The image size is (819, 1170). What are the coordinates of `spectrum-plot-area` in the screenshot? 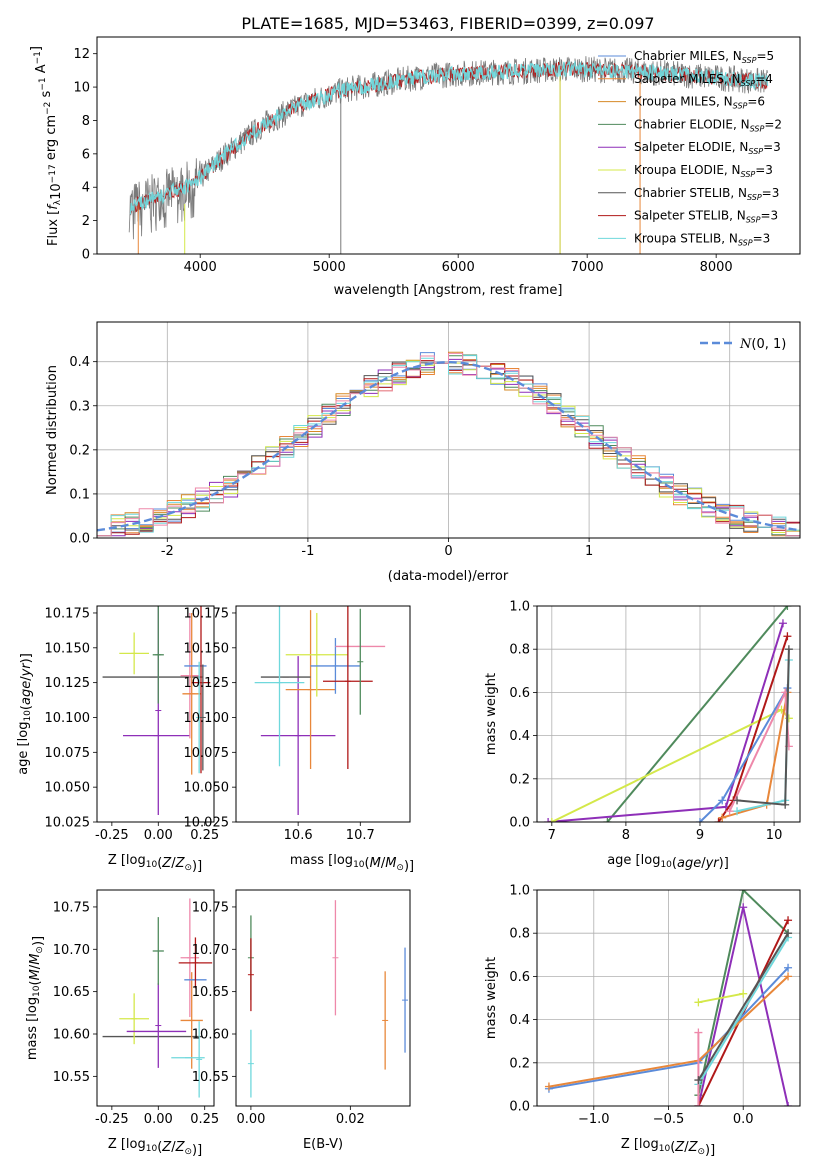 It's located at (448, 155).